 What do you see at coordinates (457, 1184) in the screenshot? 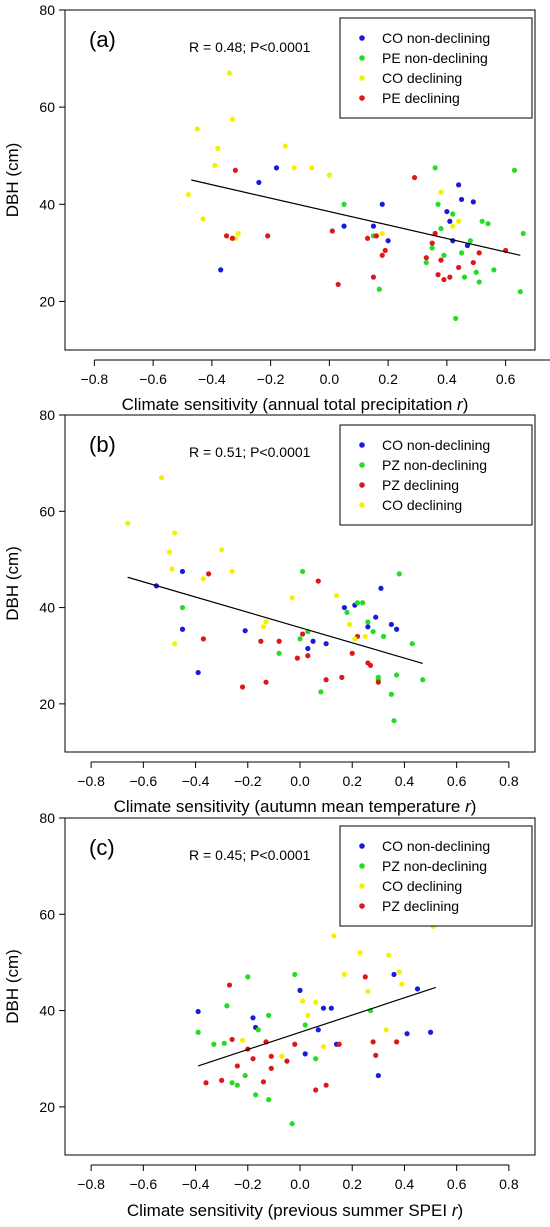
I see `x-tick-label: 0.6` at bounding box center [457, 1184].